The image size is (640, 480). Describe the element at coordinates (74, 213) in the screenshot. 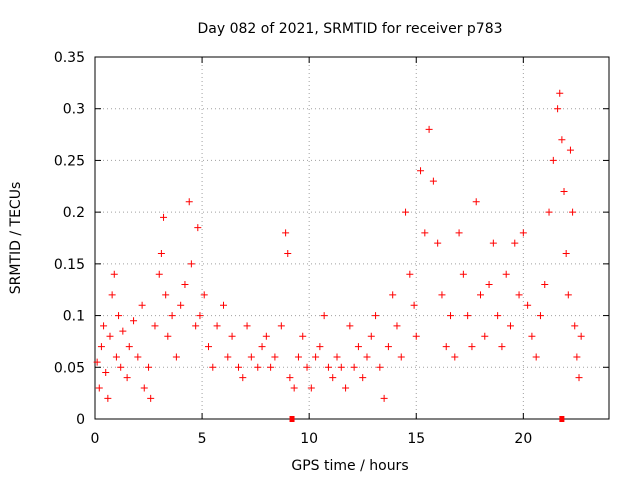

I see `y-tick-label: 0.2` at that location.